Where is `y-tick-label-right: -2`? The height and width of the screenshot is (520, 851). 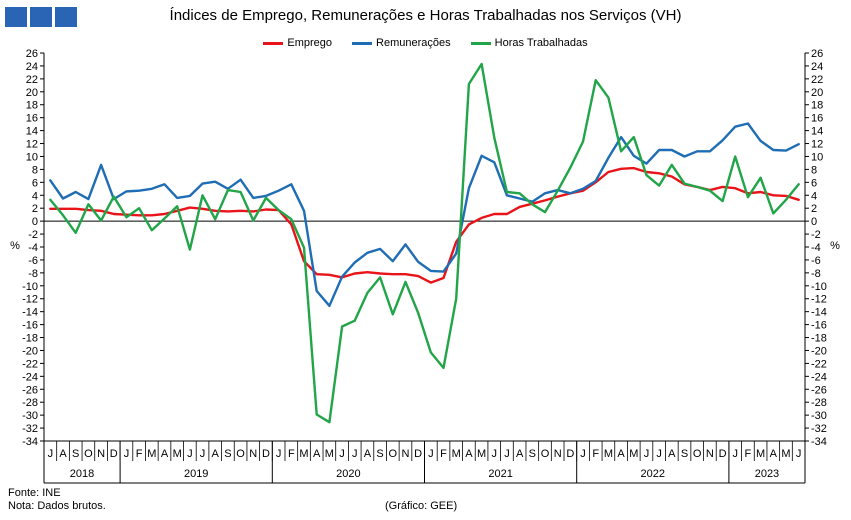 y-tick-label-right: -2 is located at coordinates (816, 235).